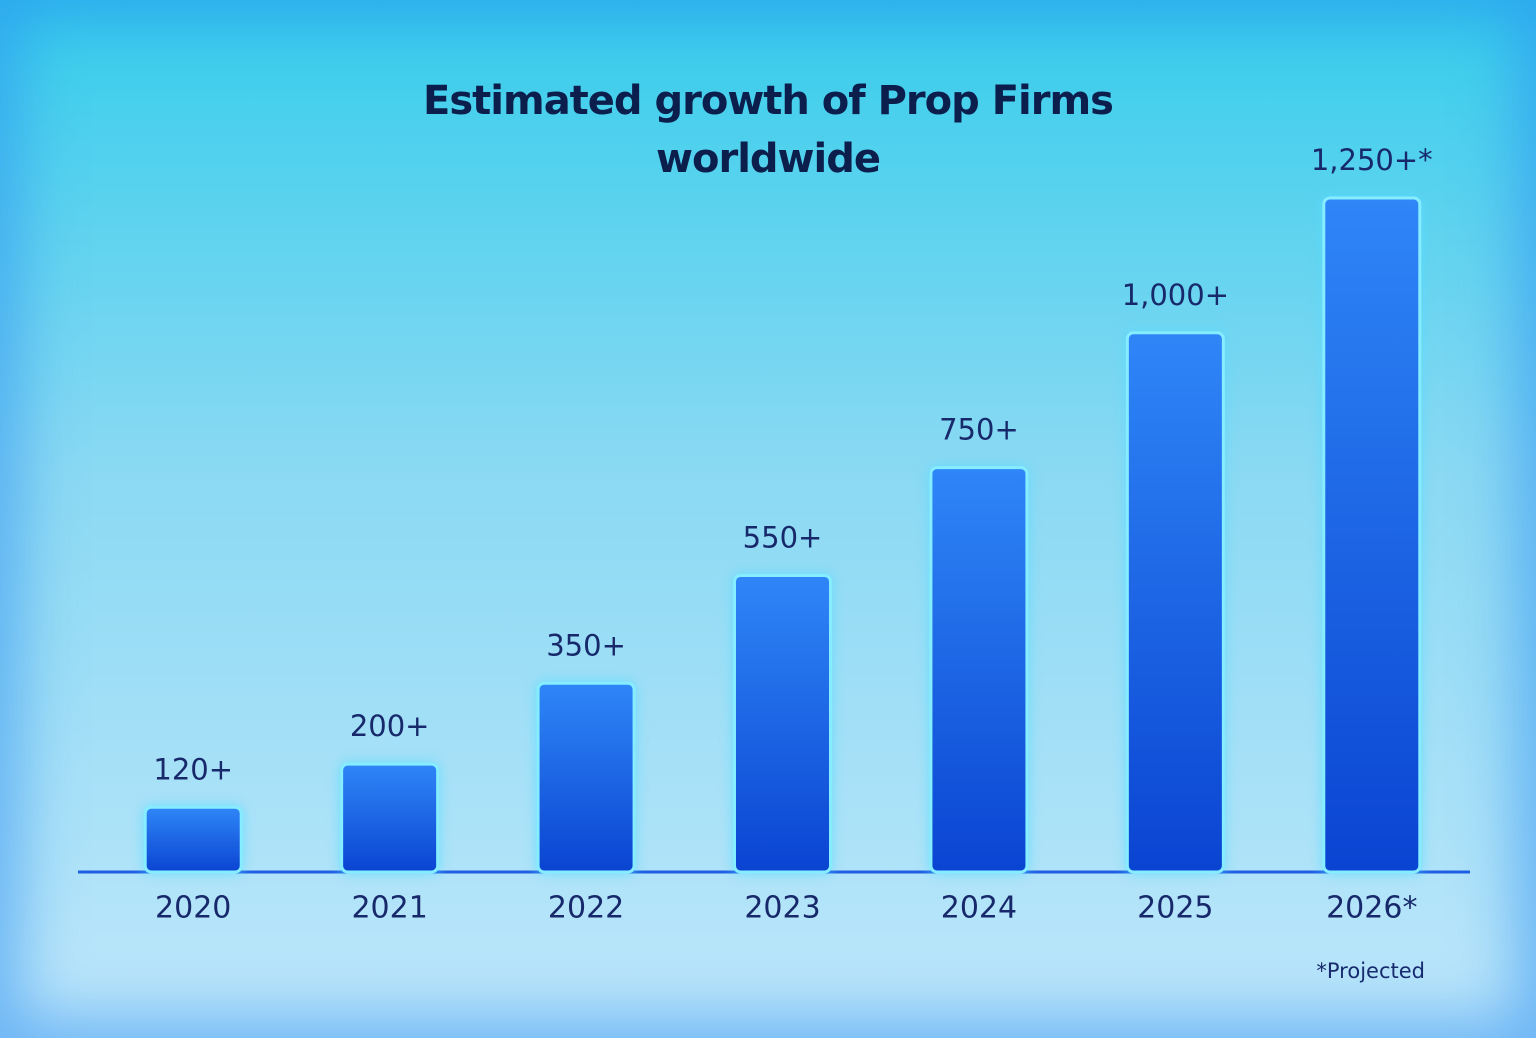 The image size is (1536, 1038). I want to click on x-tick-label: 2023, so click(782, 908).